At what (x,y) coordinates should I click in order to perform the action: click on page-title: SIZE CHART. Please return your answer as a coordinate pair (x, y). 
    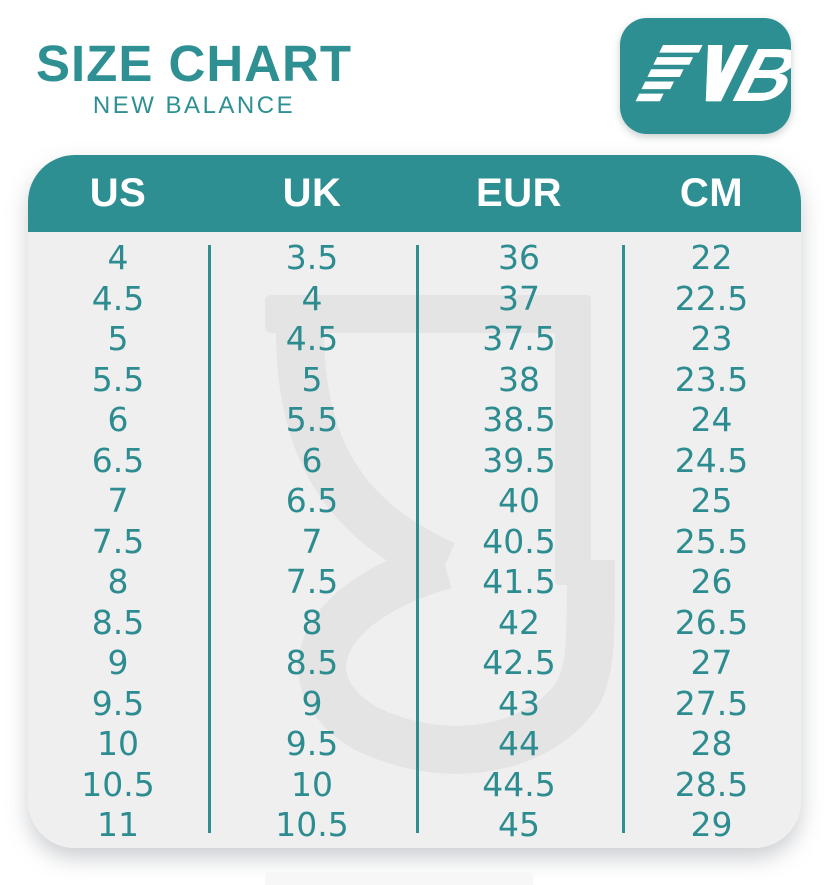
    Looking at the image, I should click on (194, 63).